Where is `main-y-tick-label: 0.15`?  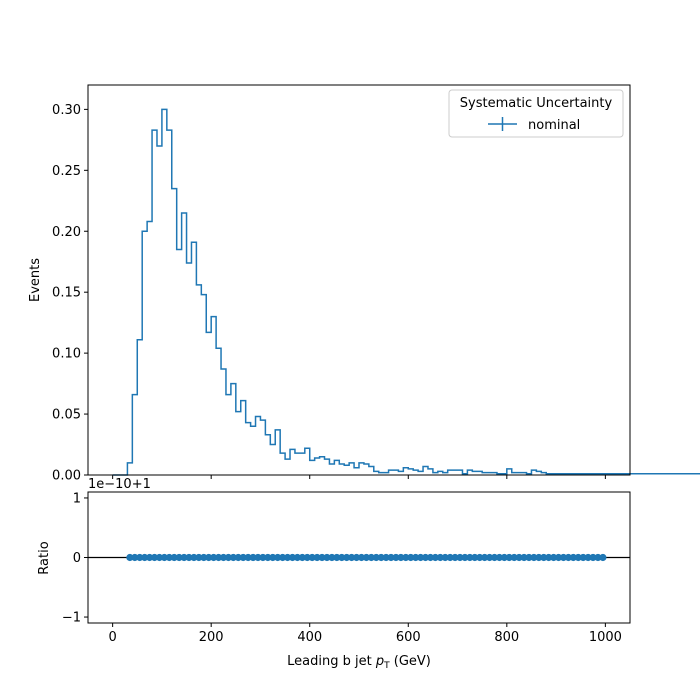 main-y-tick-label: 0.15 is located at coordinates (66, 293).